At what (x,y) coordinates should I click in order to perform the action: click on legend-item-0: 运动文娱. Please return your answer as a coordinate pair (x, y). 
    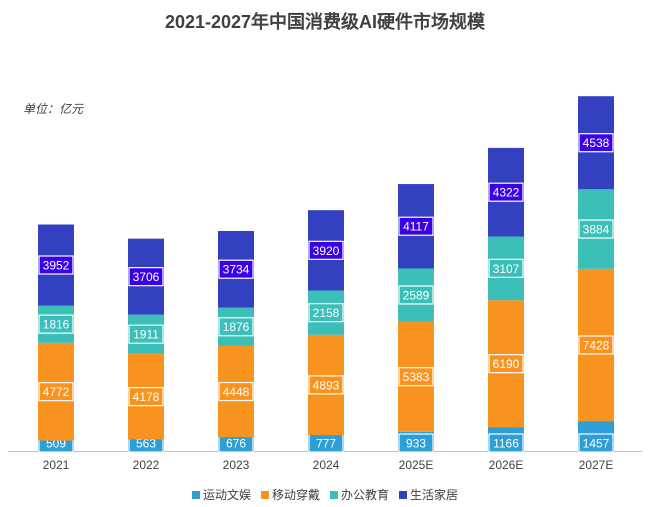
    Looking at the image, I should click on (221, 494).